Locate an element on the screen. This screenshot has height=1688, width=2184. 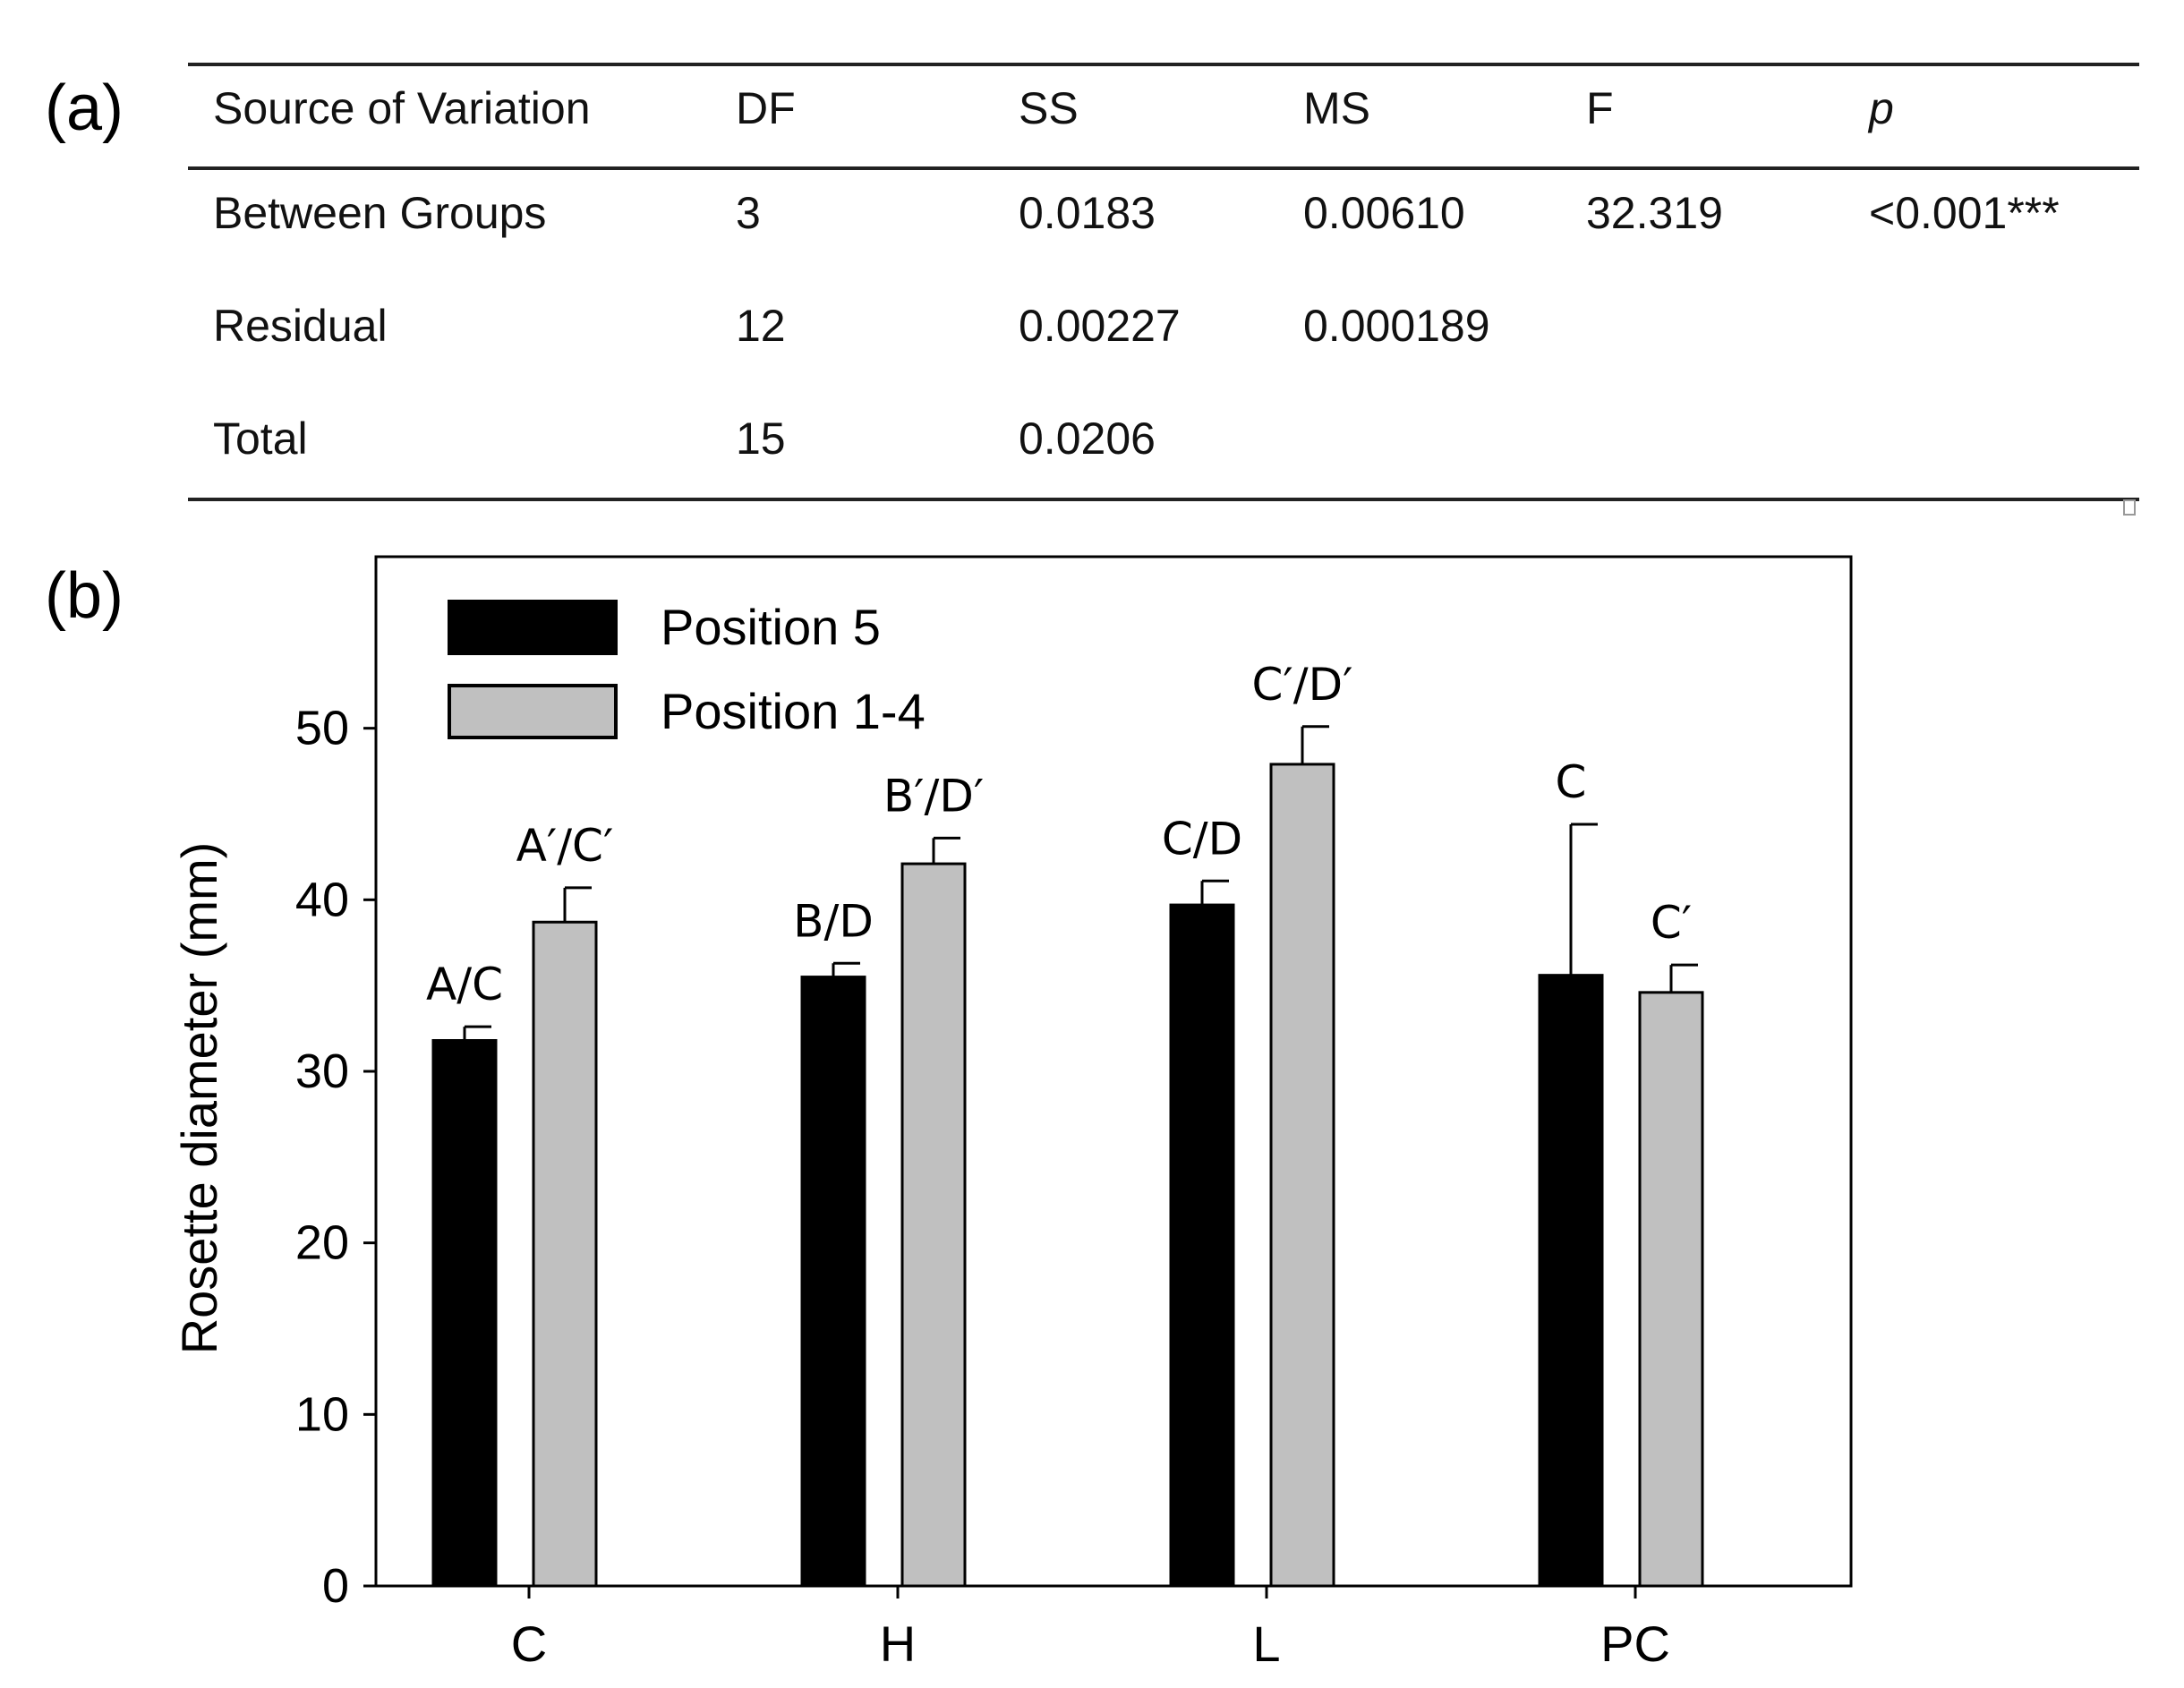
legend: Position 5 Position 1-4 is located at coordinates (687, 669).